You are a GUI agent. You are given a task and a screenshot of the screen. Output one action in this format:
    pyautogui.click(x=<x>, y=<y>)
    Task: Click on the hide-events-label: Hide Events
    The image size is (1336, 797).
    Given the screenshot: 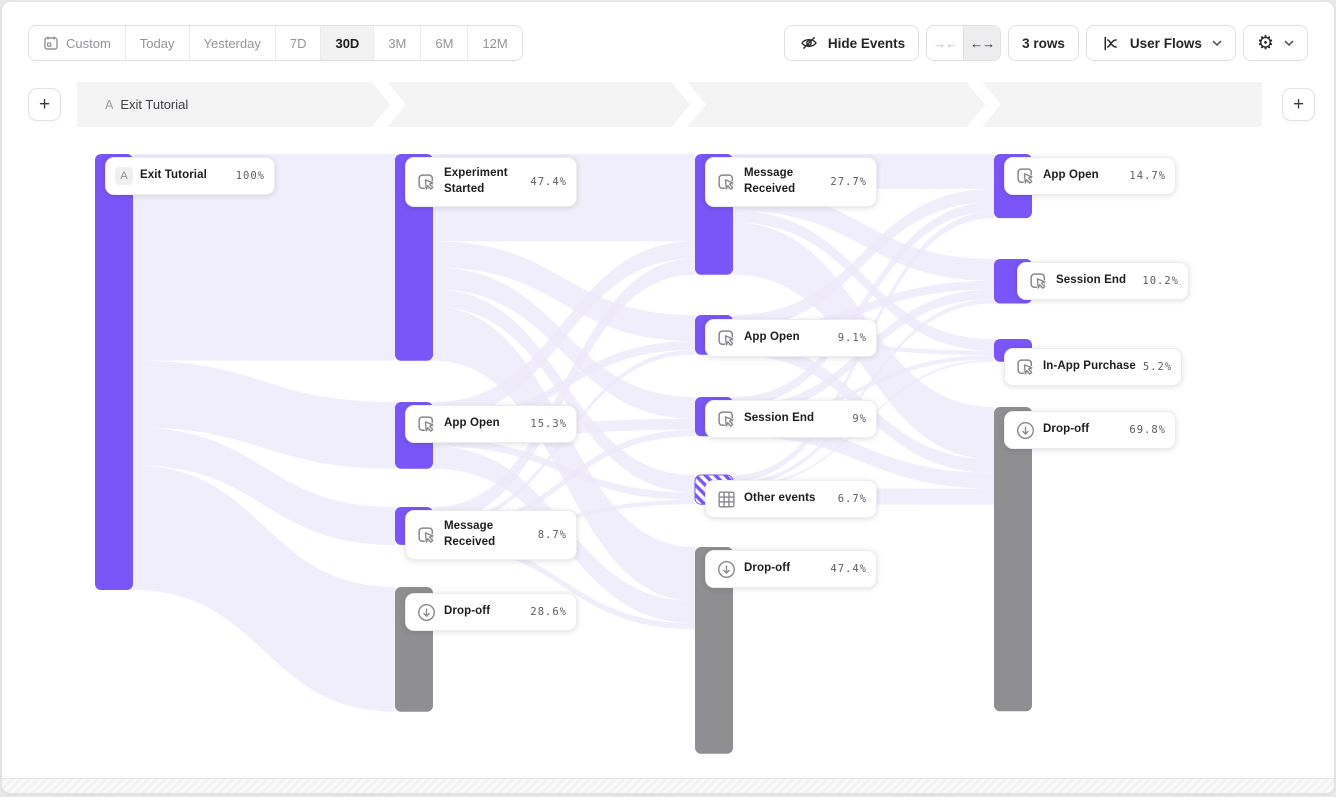 What is the action you would take?
    pyautogui.click(x=866, y=43)
    